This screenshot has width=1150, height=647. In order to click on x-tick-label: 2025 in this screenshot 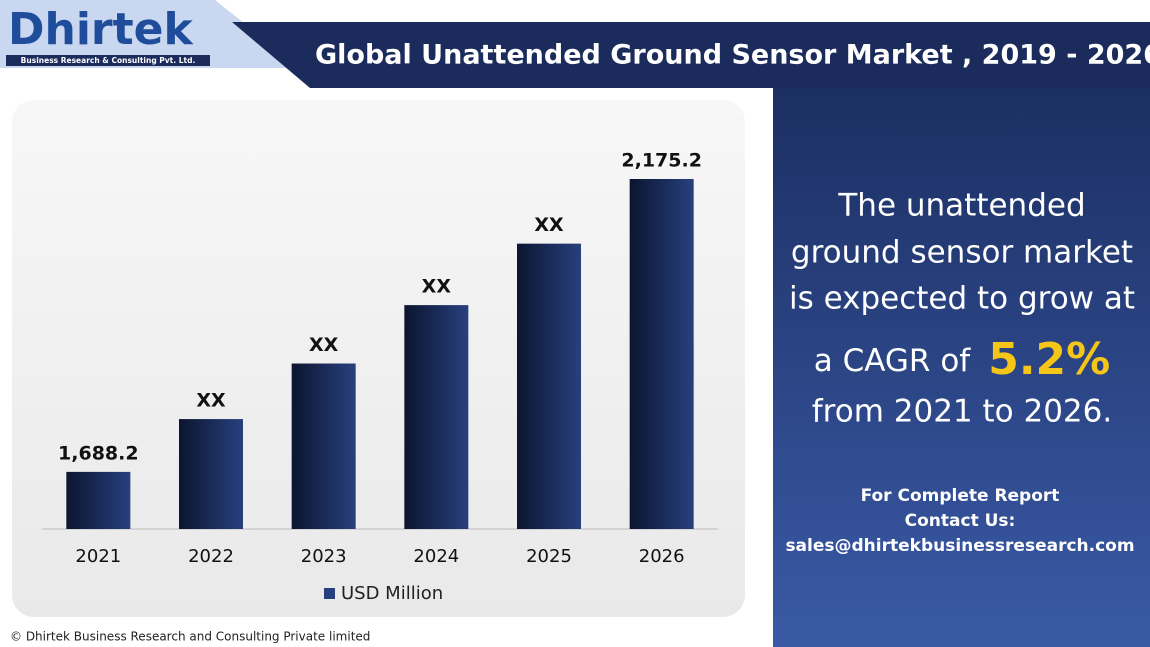, I will do `click(549, 556)`.